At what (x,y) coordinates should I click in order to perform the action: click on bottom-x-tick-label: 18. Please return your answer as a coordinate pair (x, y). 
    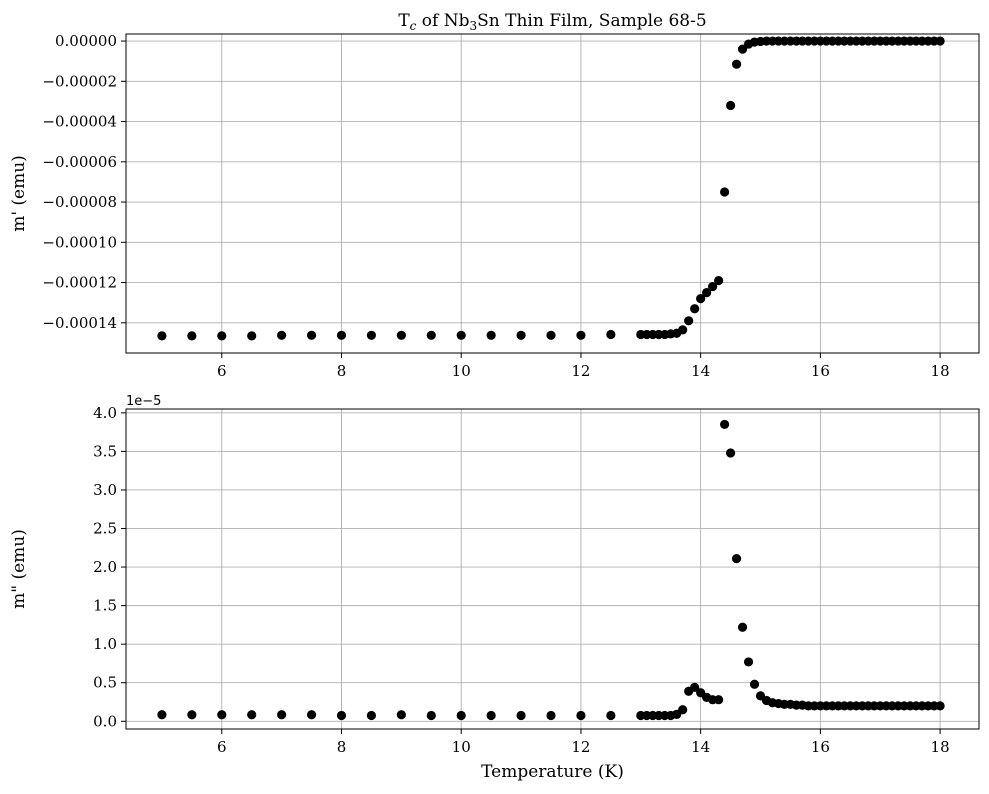
    Looking at the image, I should click on (940, 747).